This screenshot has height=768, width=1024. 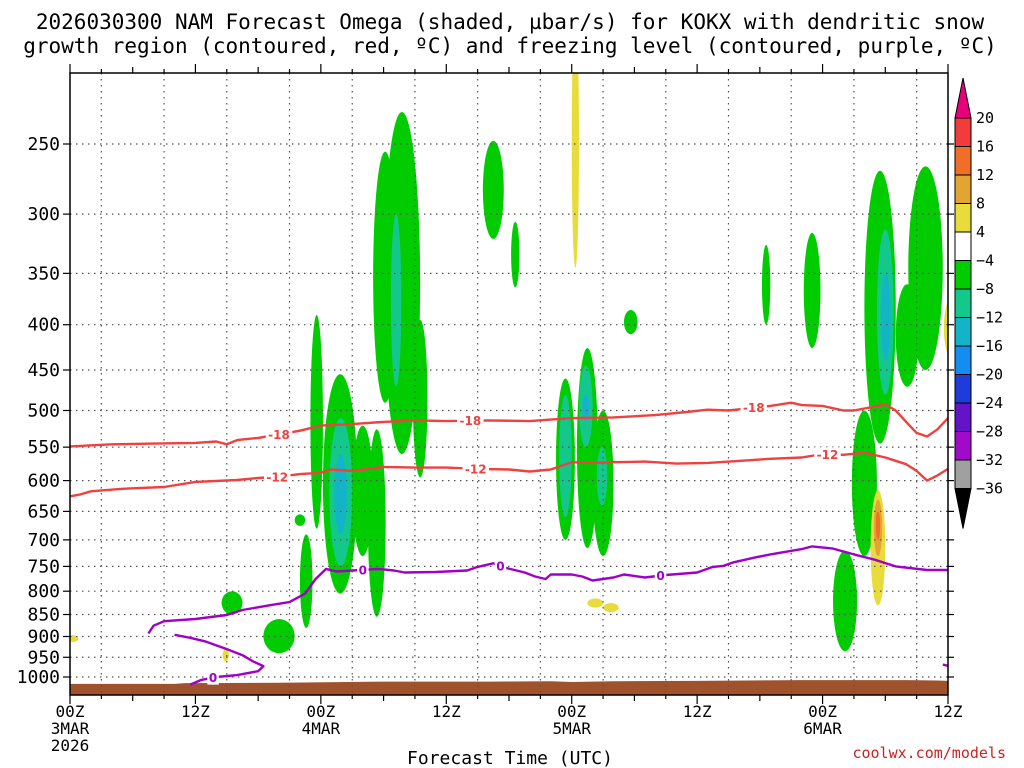 What do you see at coordinates (980, 204) in the screenshot?
I see `colorbar-label: 8` at bounding box center [980, 204].